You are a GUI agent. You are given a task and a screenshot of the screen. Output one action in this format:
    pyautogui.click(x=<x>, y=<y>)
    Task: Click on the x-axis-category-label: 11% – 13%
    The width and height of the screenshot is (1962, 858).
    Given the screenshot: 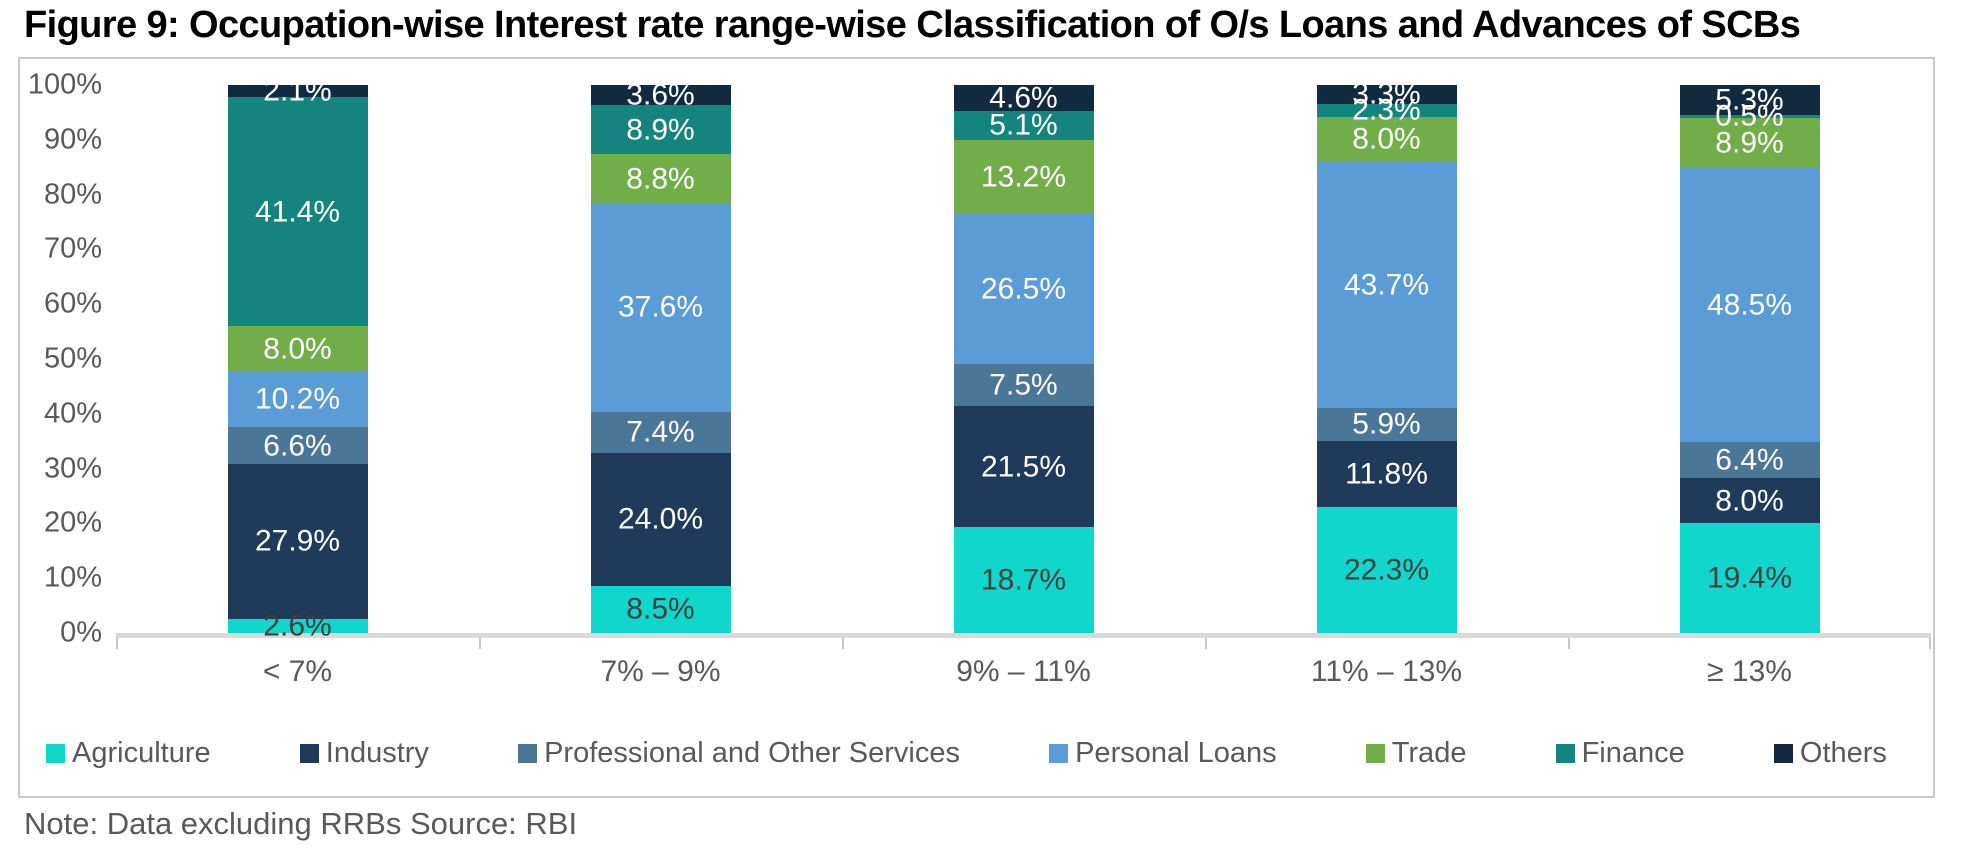 What is the action you would take?
    pyautogui.click(x=1386, y=671)
    